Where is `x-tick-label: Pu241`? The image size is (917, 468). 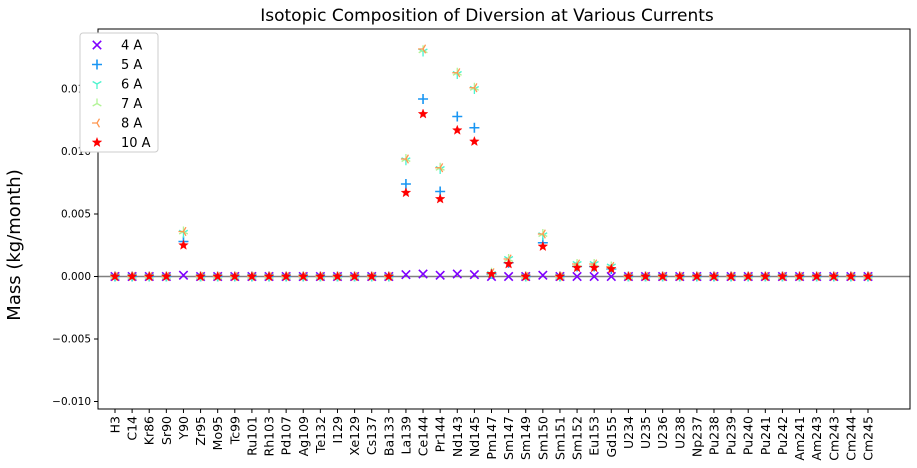
x-tick-label: Pu241 is located at coordinates (765, 435).